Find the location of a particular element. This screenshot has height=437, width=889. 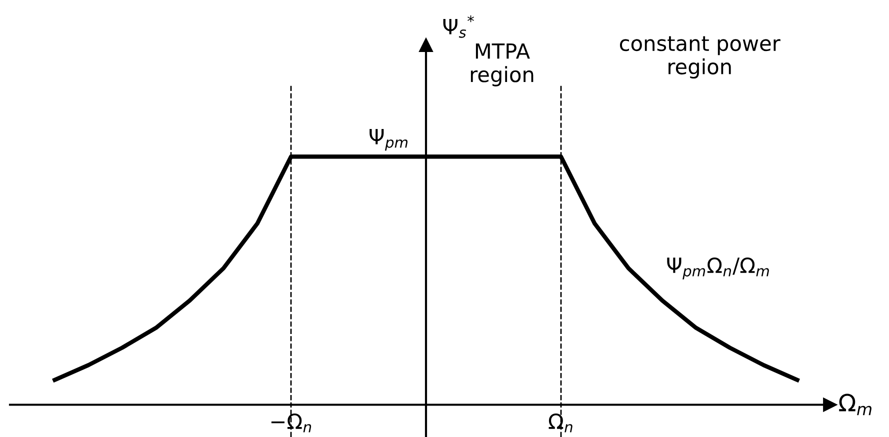

text: constant power region is located at coordinates (700, 57).